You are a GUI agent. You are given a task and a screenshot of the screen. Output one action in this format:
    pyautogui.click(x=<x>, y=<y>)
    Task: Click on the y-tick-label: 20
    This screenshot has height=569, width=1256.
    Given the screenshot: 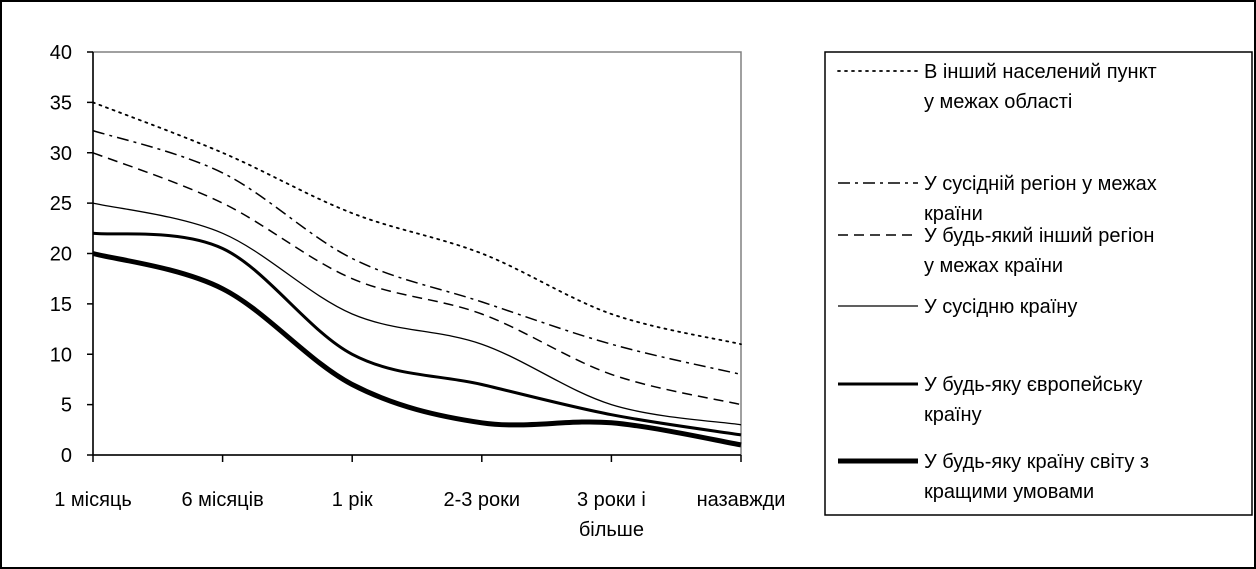 What is the action you would take?
    pyautogui.click(x=61, y=255)
    